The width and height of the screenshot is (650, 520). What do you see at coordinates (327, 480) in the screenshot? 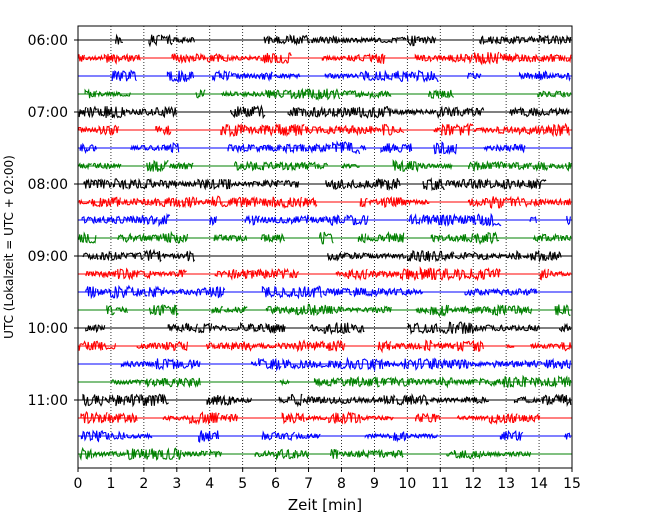
I see `x-axis: 0 1 2 3 4 5 6 7 8 9 10 11 12 13 14 15` at bounding box center [327, 480].